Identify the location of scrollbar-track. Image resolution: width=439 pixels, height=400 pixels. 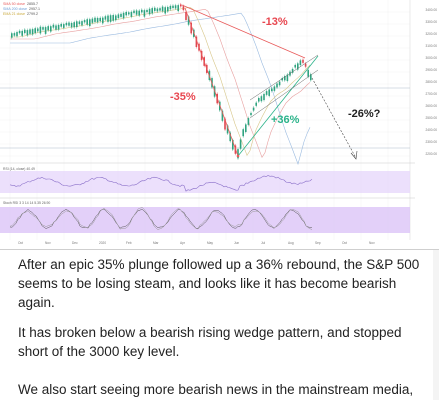
(436, 325).